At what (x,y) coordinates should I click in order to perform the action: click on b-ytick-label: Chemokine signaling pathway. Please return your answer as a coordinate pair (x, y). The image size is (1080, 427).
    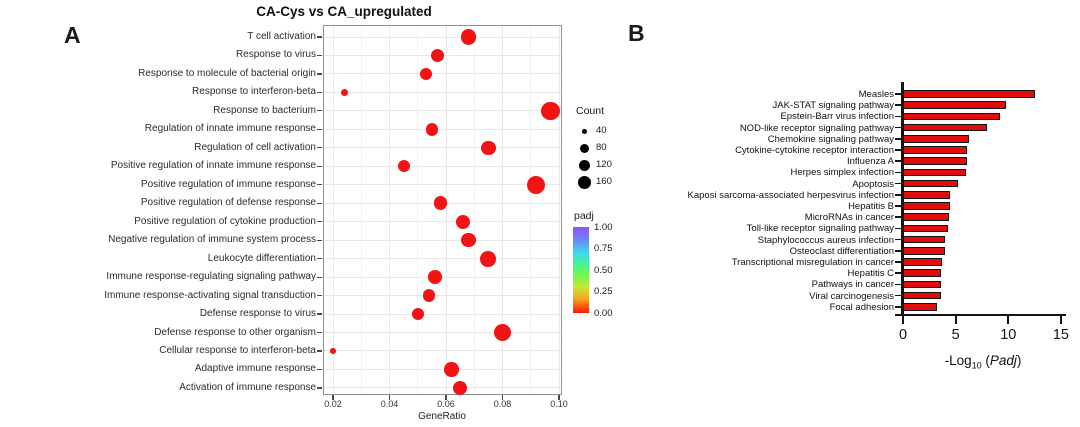
    Looking at the image, I should click on (830, 139).